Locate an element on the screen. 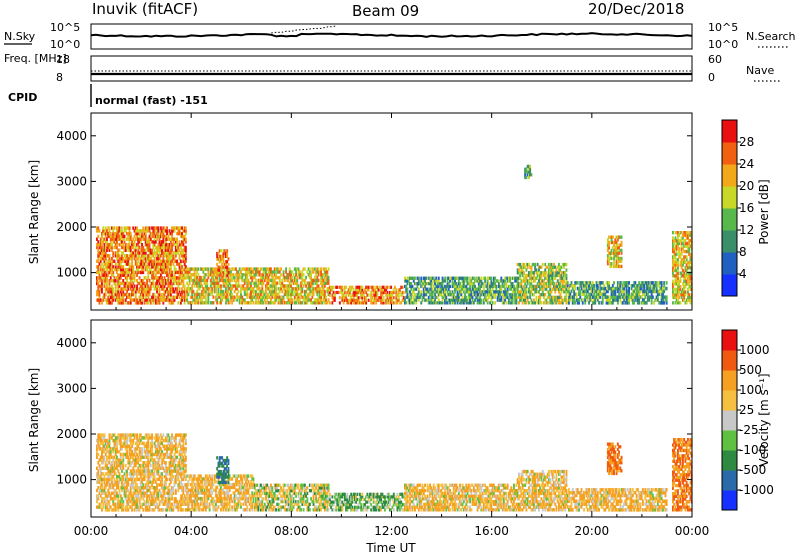 The image size is (800, 554). colorbar-tick-label: 8 is located at coordinates (743, 252).